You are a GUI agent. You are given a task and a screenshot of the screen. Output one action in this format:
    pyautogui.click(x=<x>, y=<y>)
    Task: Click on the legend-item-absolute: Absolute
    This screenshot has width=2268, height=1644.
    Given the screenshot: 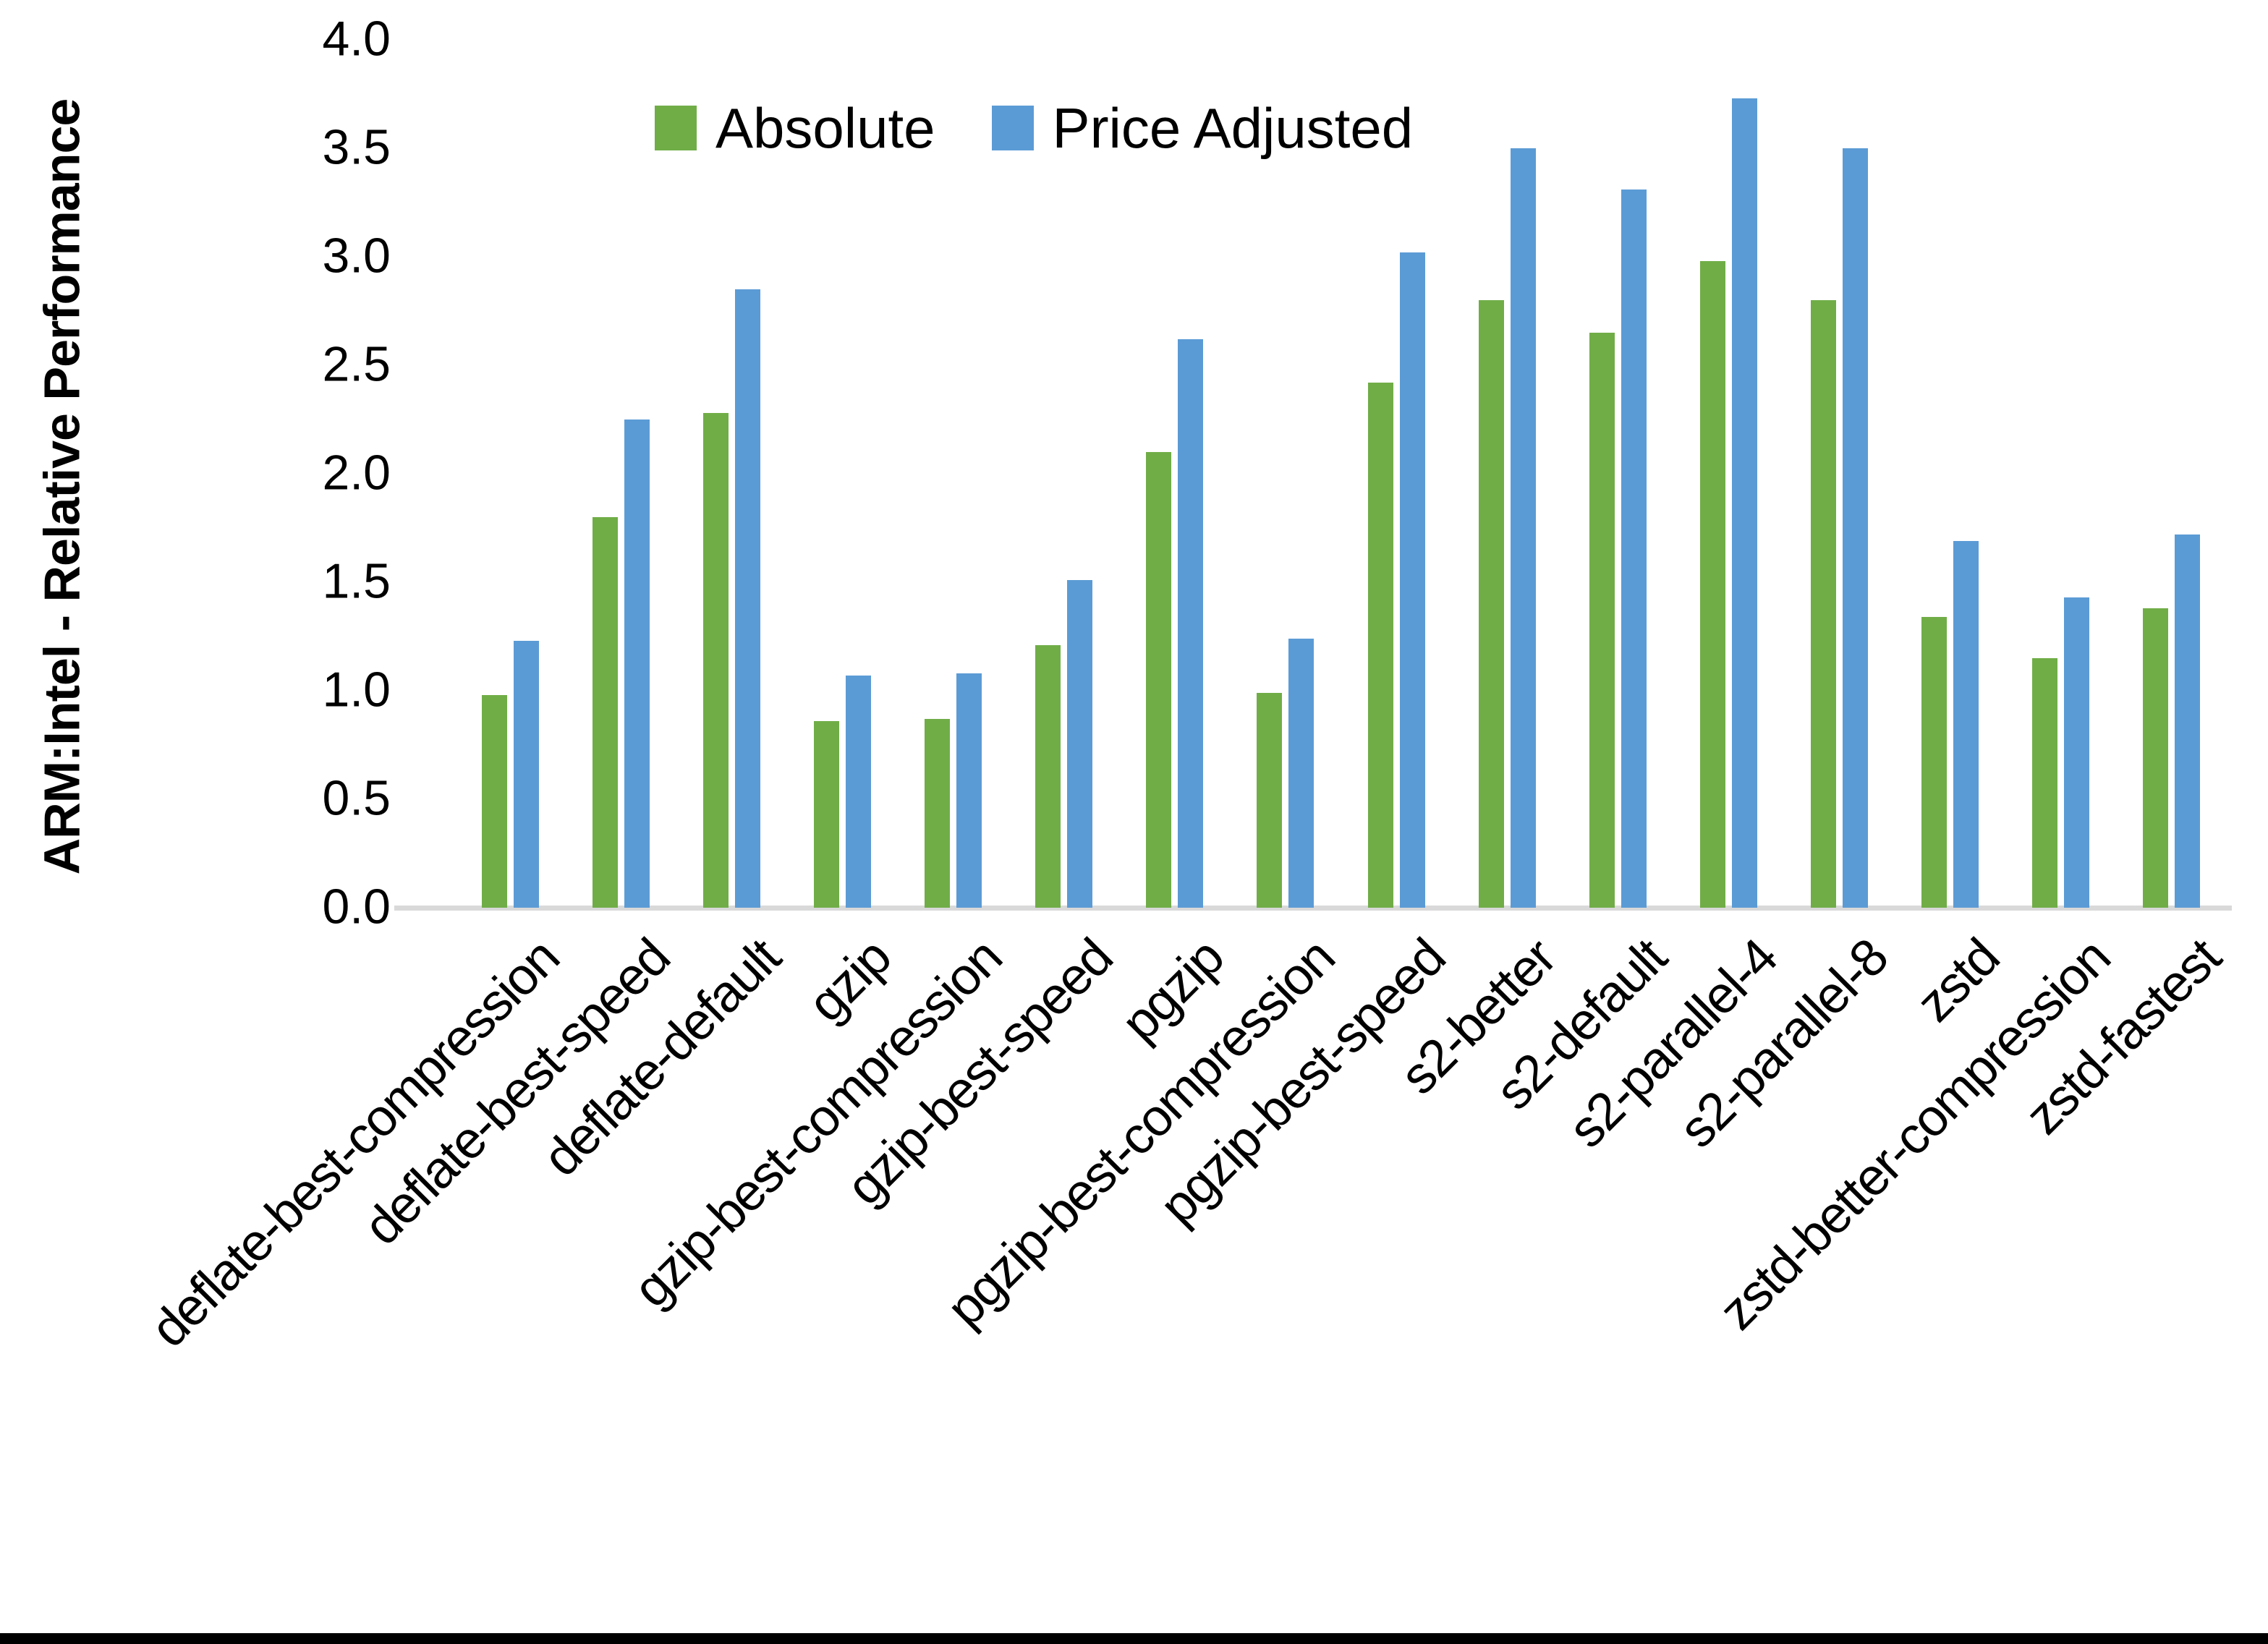 What is the action you would take?
    pyautogui.click(x=795, y=128)
    